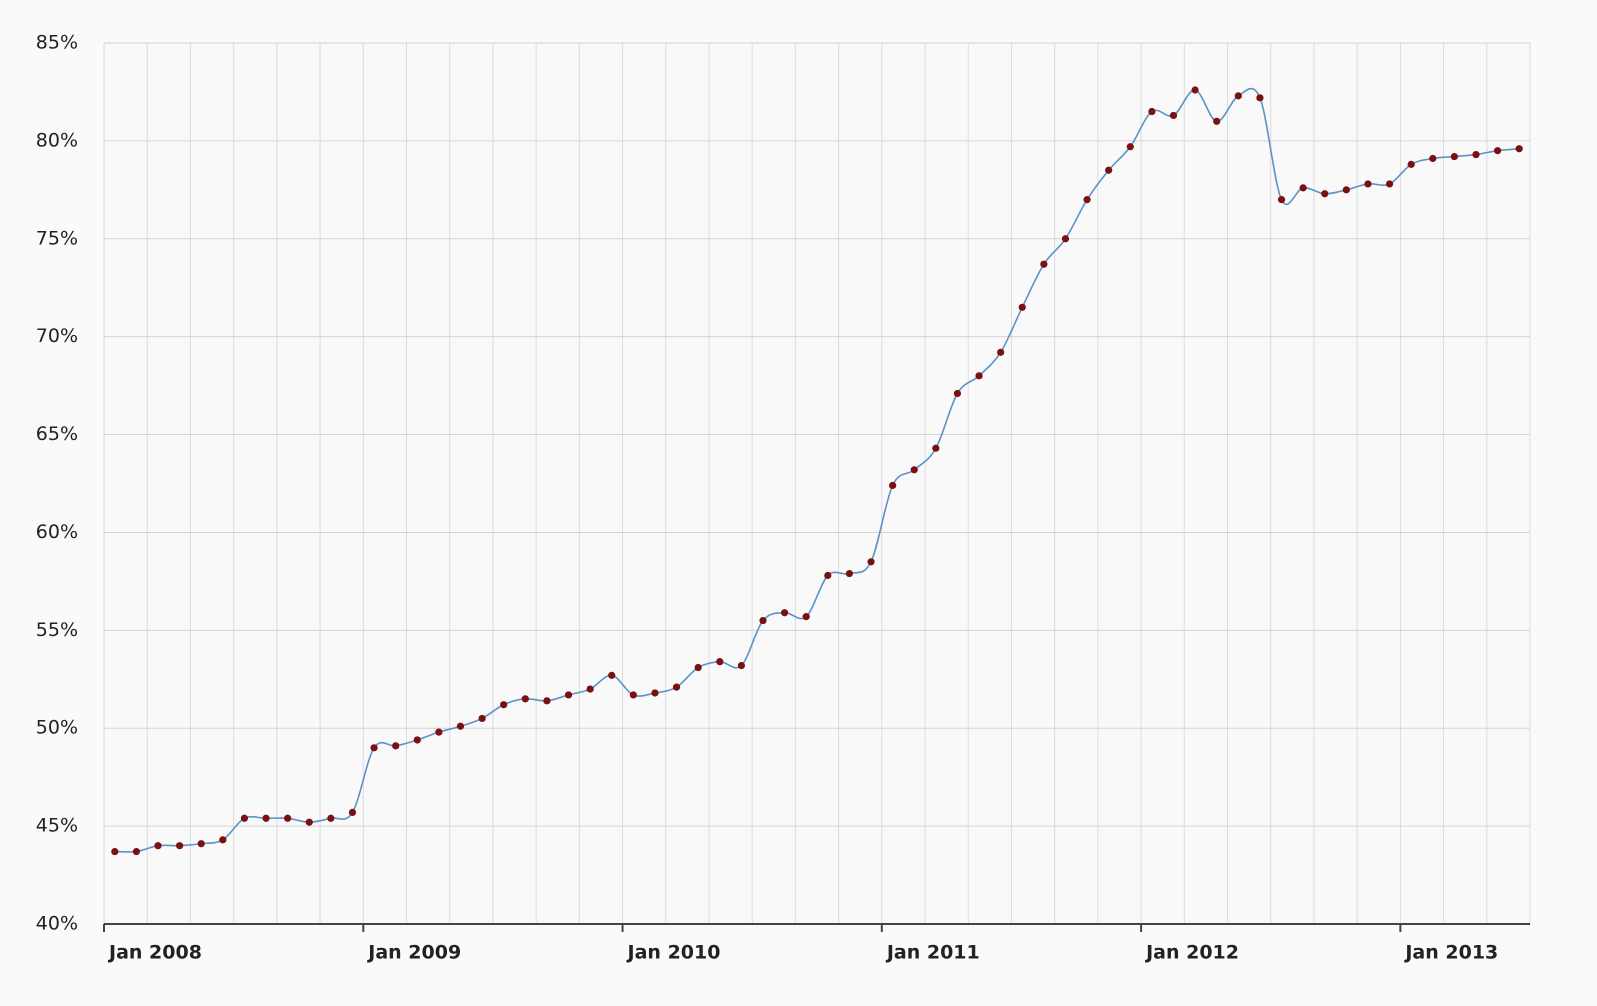  What do you see at coordinates (57, 43) in the screenshot?
I see `y-tick-label: 85%` at bounding box center [57, 43].